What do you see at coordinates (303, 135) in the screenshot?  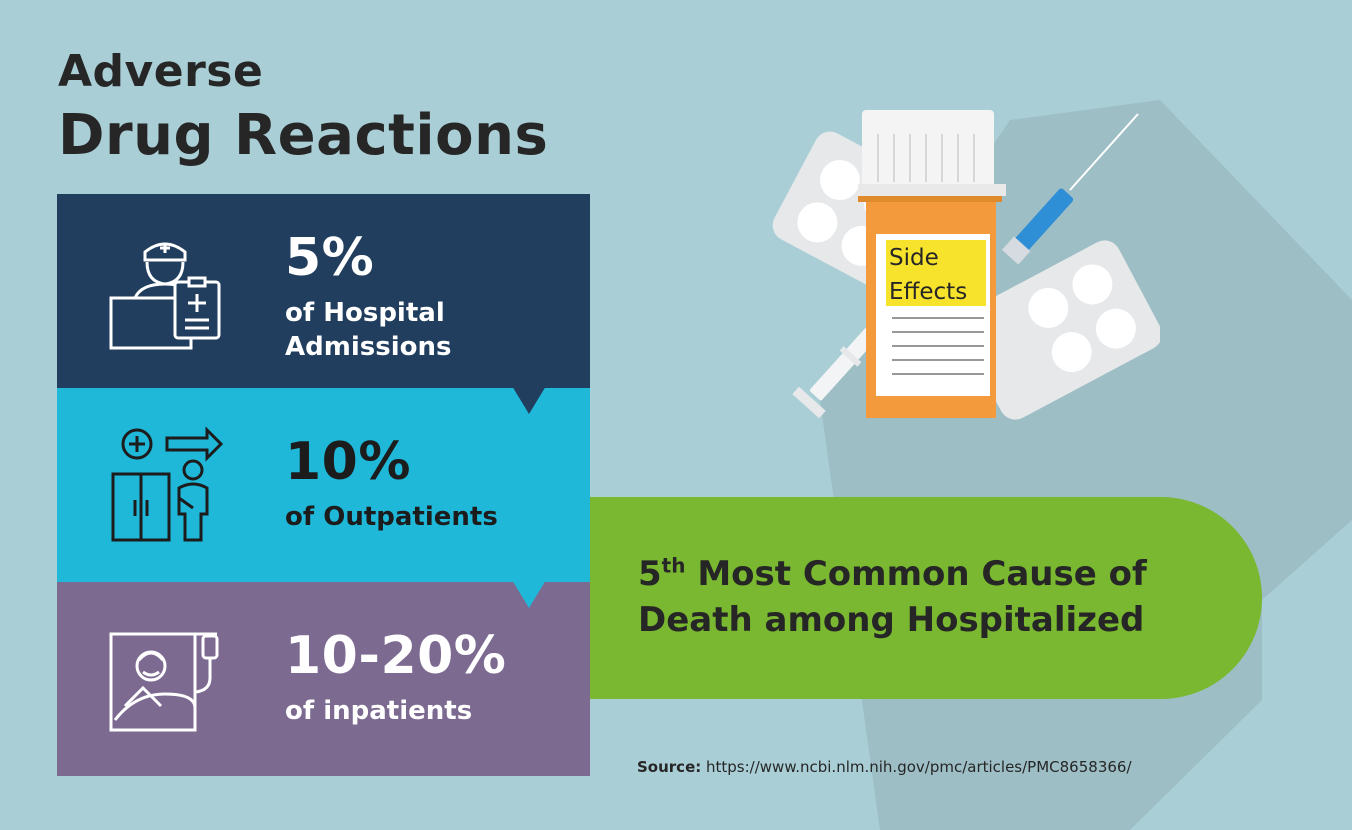 I see `title-line2: Drug Reactions` at bounding box center [303, 135].